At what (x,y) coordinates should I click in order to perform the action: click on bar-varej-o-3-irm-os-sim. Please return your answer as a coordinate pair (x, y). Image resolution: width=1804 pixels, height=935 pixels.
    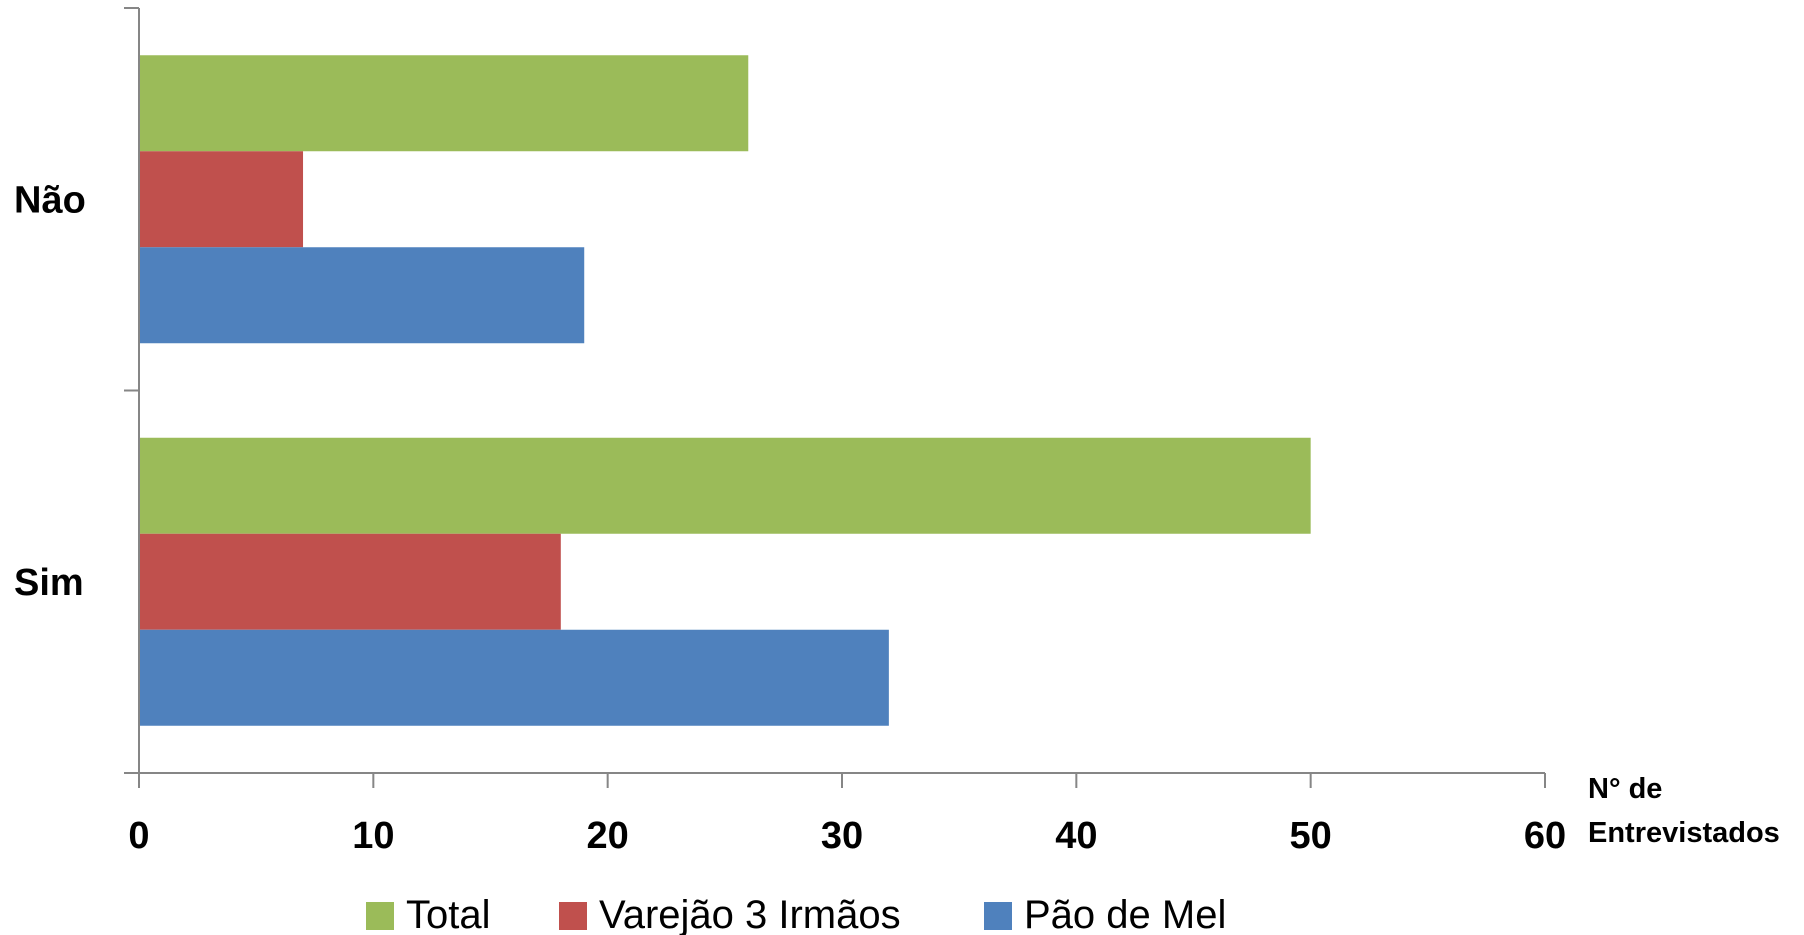
    Looking at the image, I should click on (350, 581).